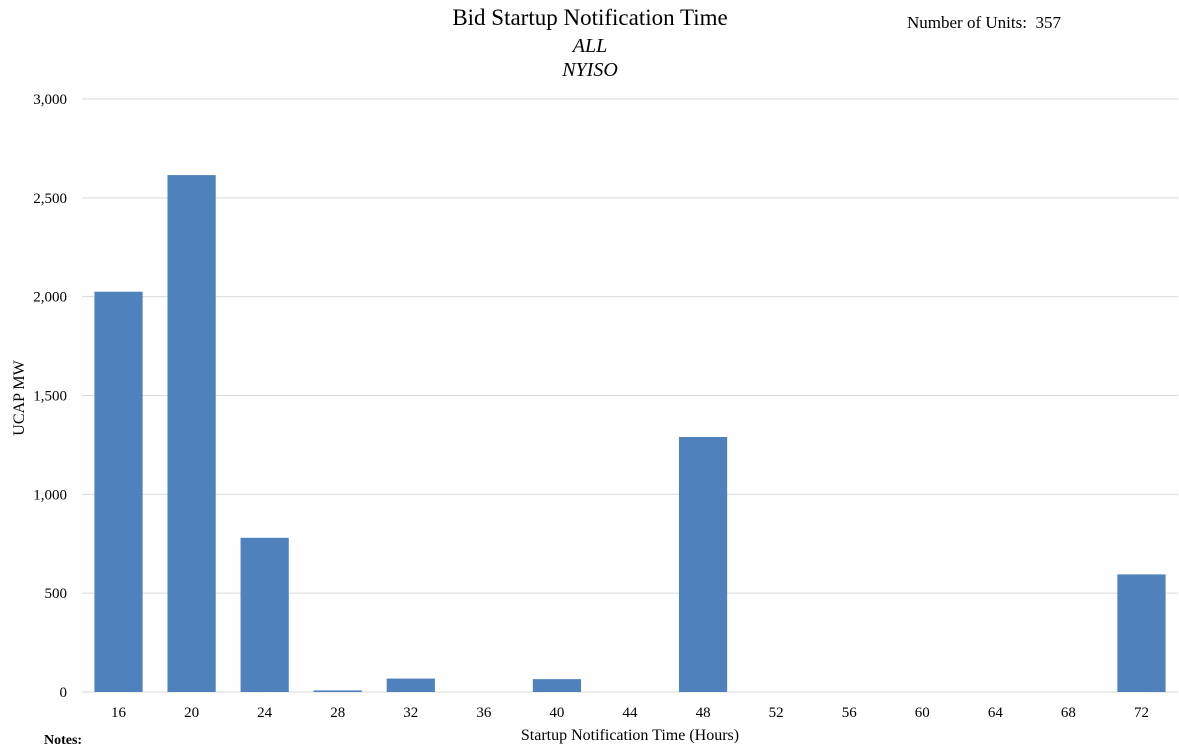  What do you see at coordinates (50, 495) in the screenshot?
I see `y-tick-label: 1,000` at bounding box center [50, 495].